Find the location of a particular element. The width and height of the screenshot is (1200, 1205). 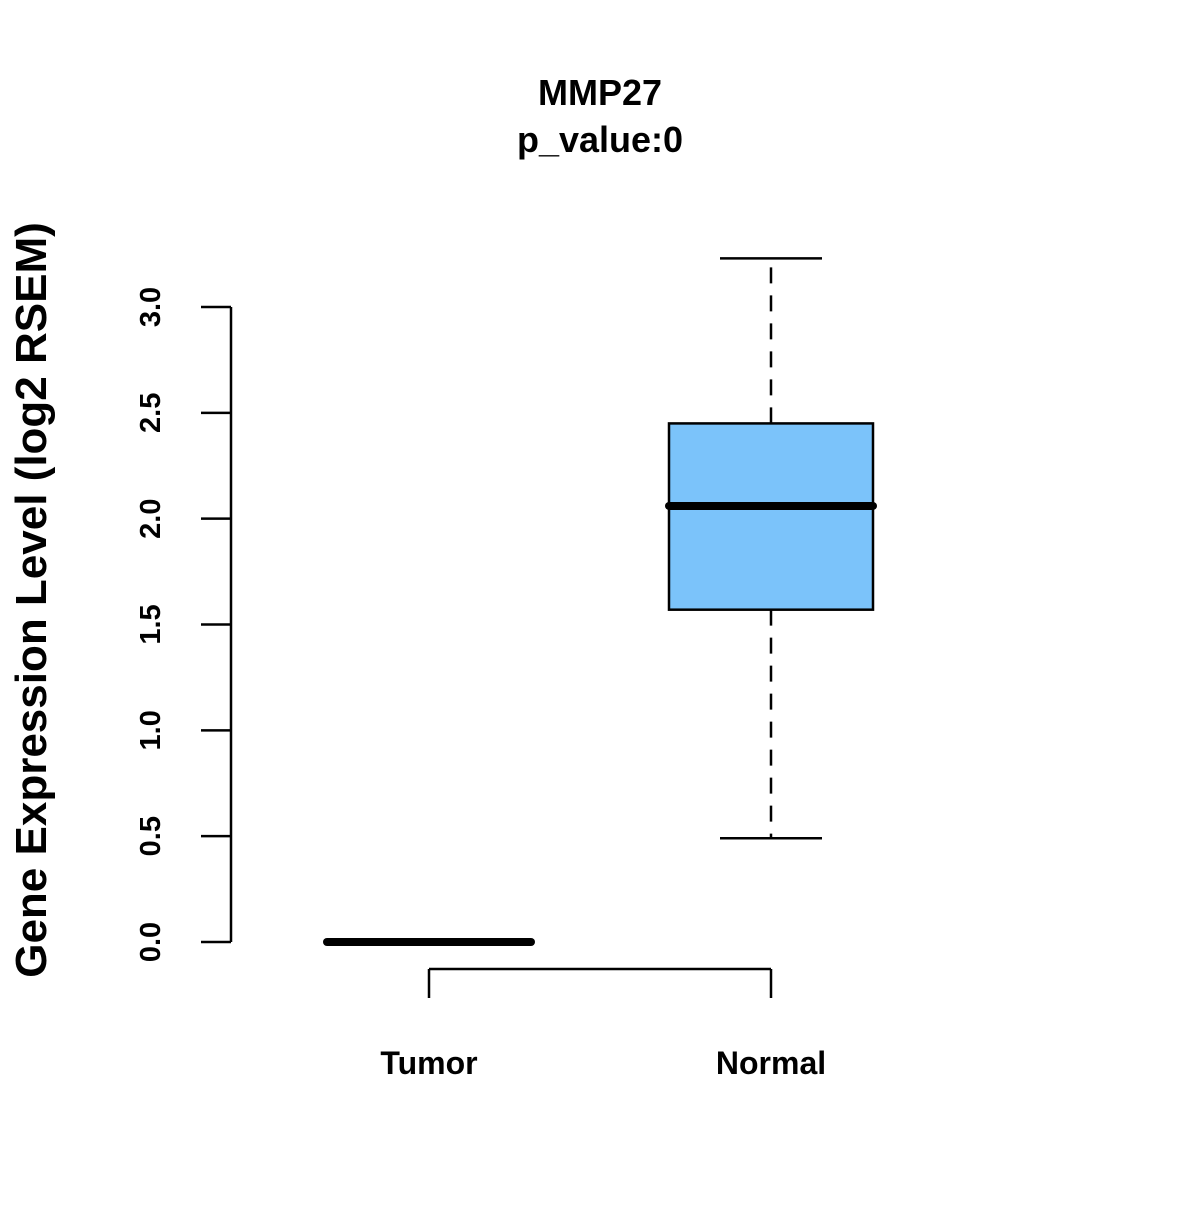

y-tick-label: 1.5 is located at coordinates (151, 624).